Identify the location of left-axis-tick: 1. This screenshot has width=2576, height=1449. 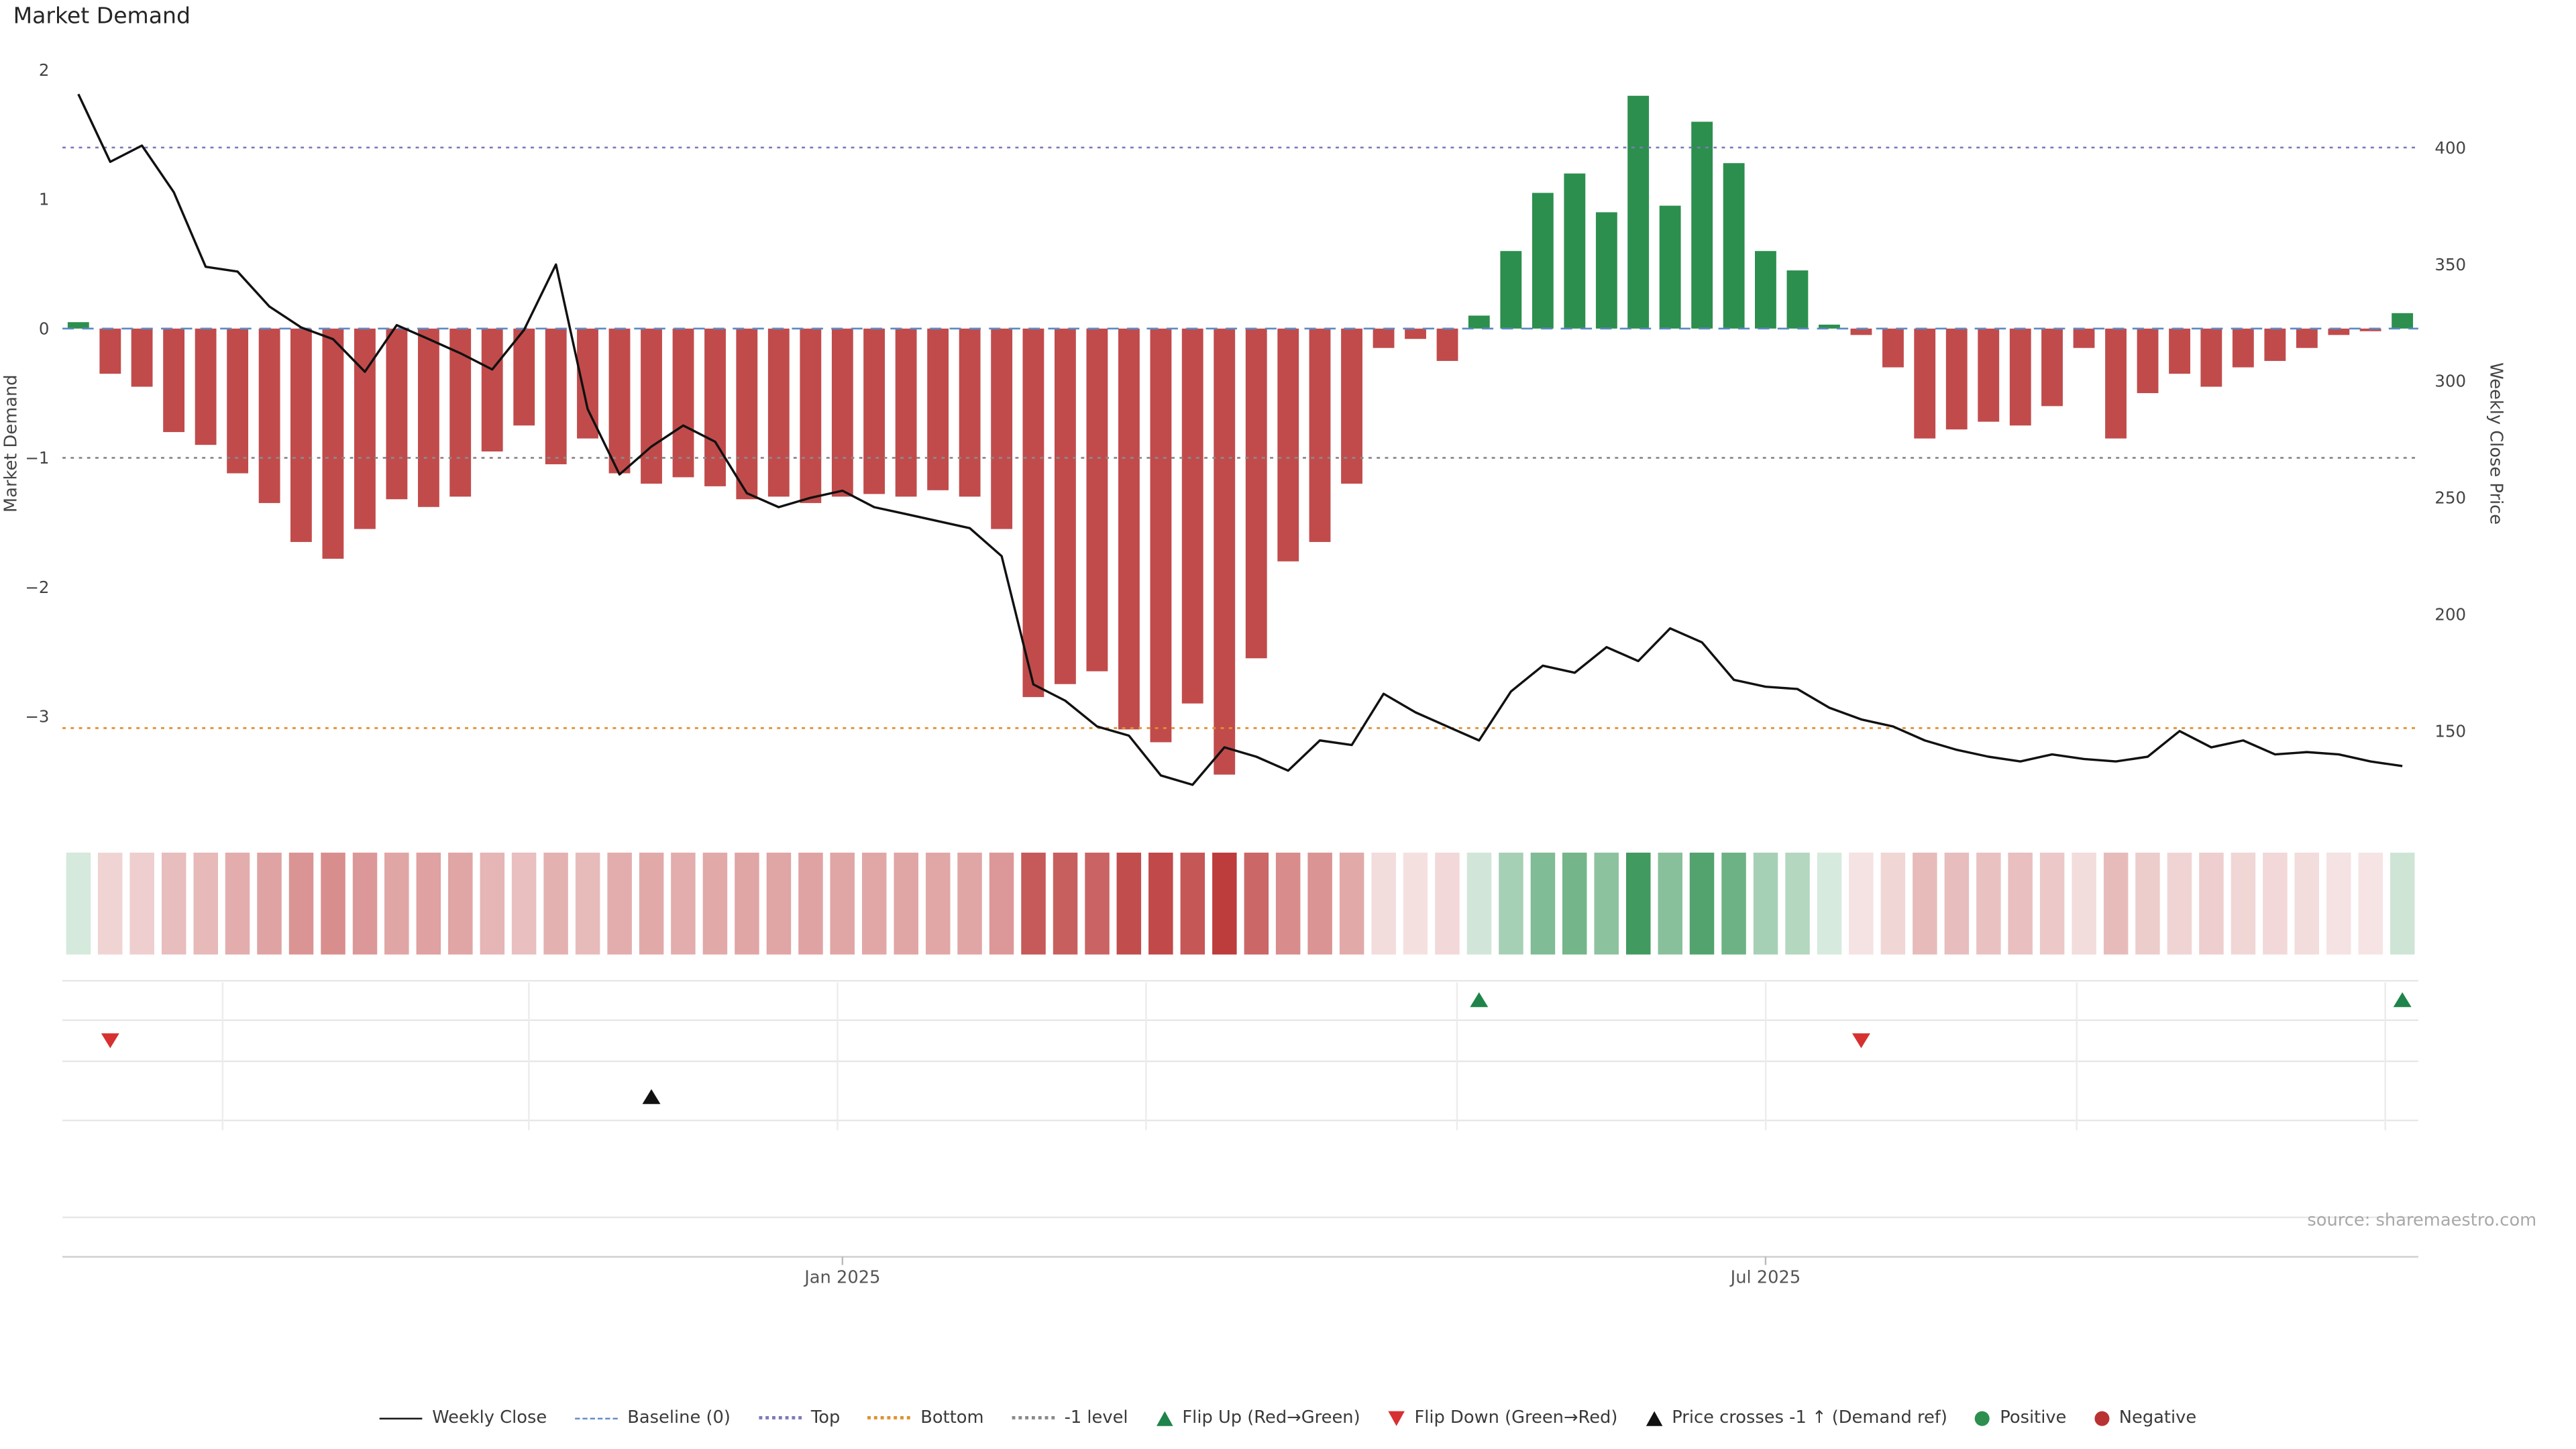
(44, 199).